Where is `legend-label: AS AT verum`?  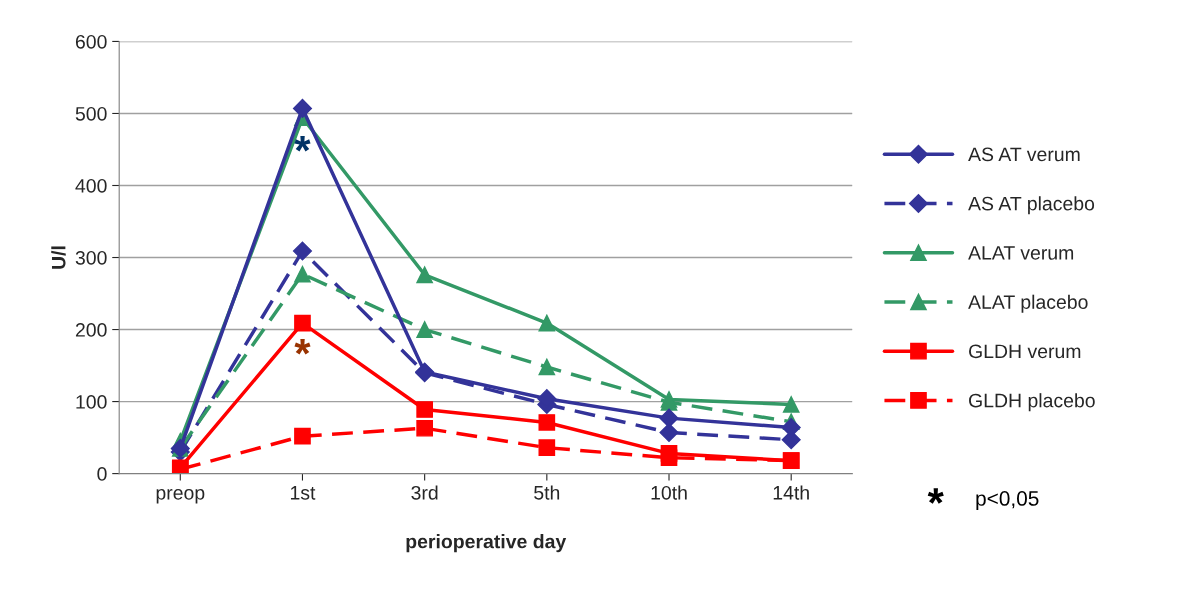
legend-label: AS AT verum is located at coordinates (1024, 154).